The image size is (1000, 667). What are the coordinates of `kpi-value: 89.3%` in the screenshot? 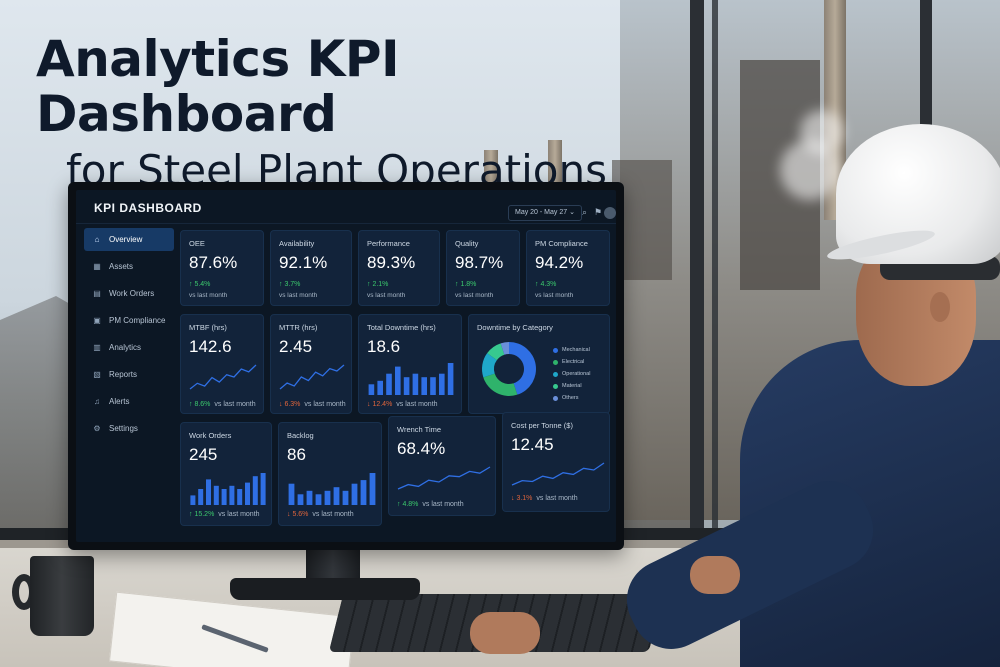 It's located at (391, 262).